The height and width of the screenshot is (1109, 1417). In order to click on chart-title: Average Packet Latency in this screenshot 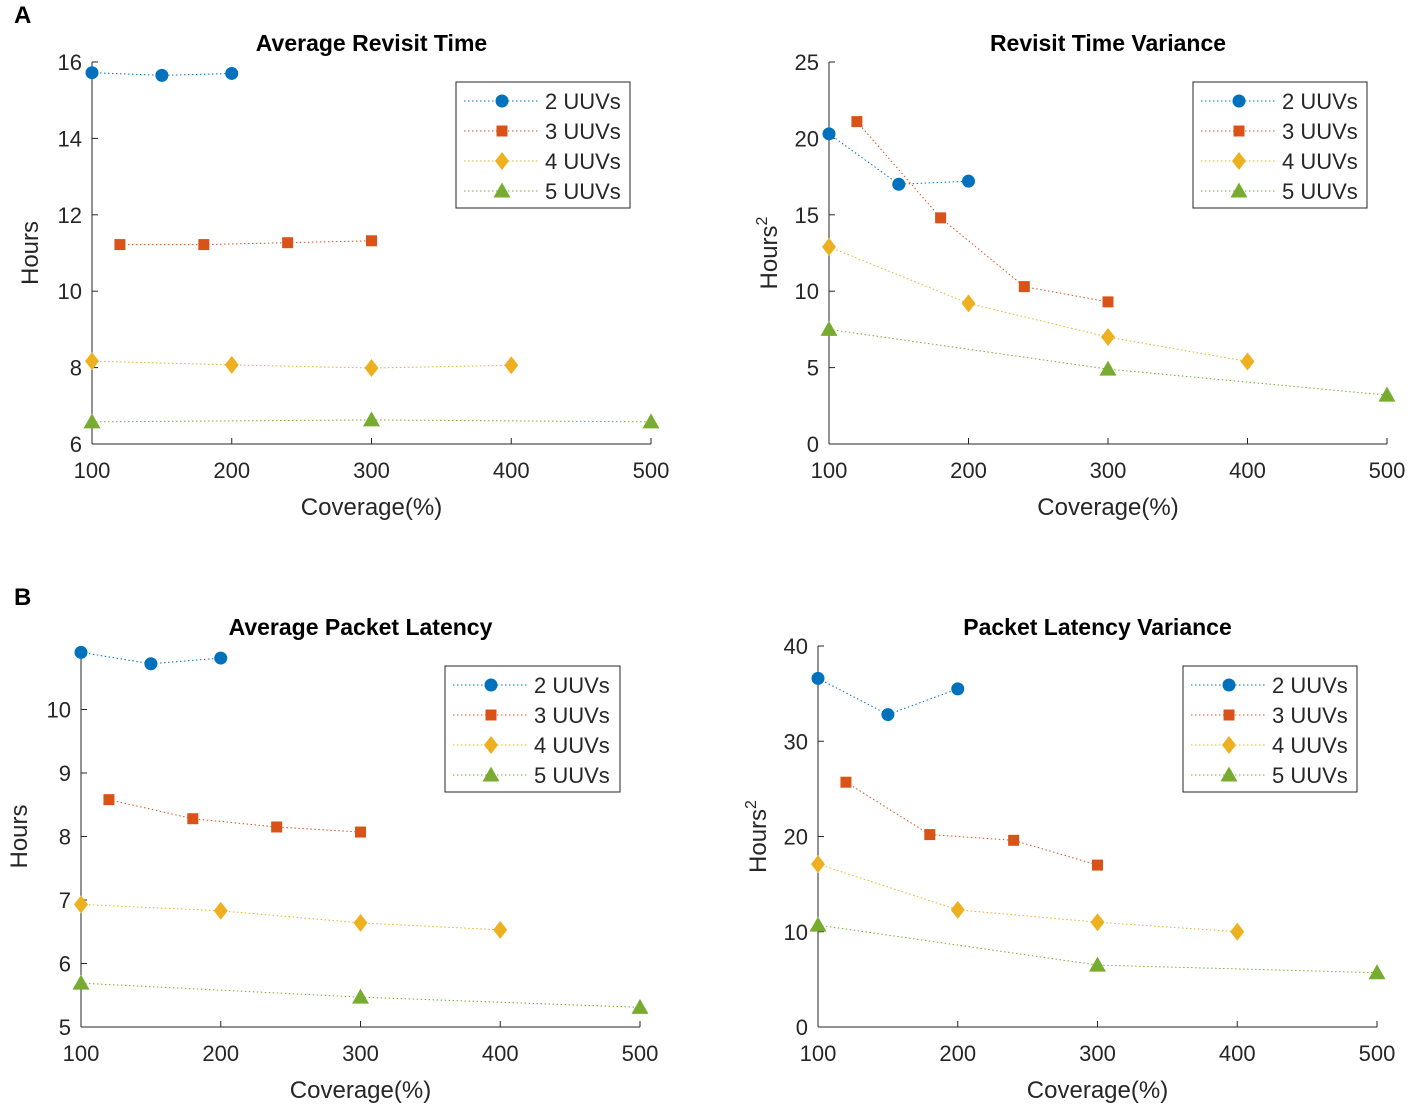, I will do `click(361, 627)`.